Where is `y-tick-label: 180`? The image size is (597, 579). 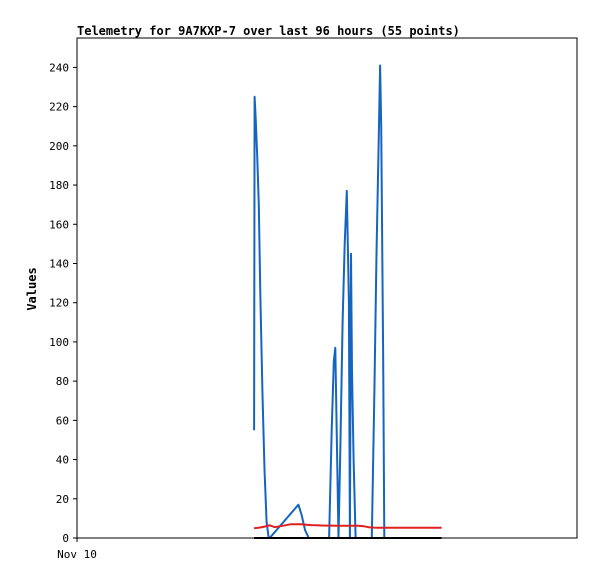 y-tick-label: 180 is located at coordinates (59, 185).